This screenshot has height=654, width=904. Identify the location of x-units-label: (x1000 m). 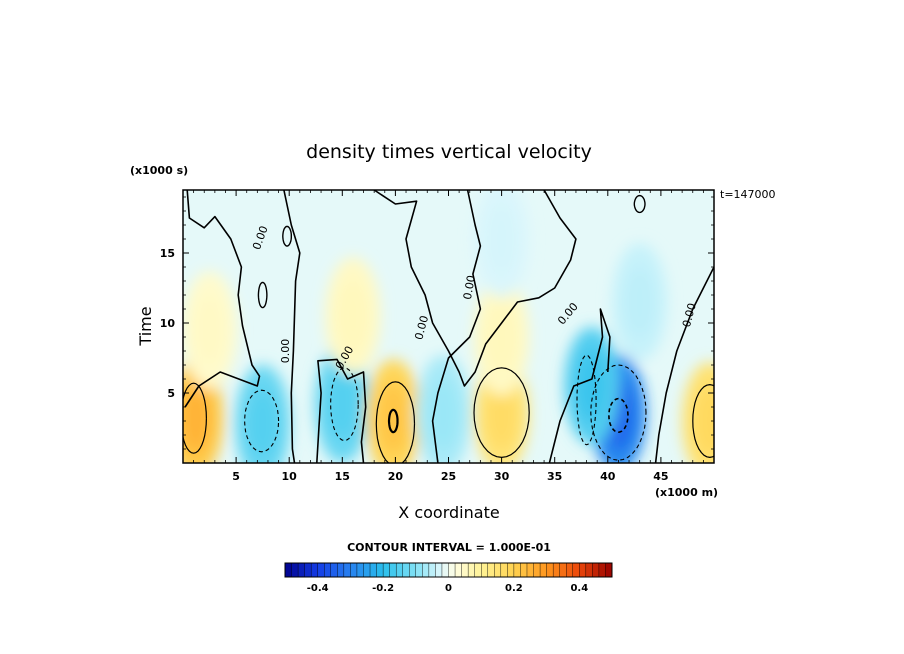
(686, 492).